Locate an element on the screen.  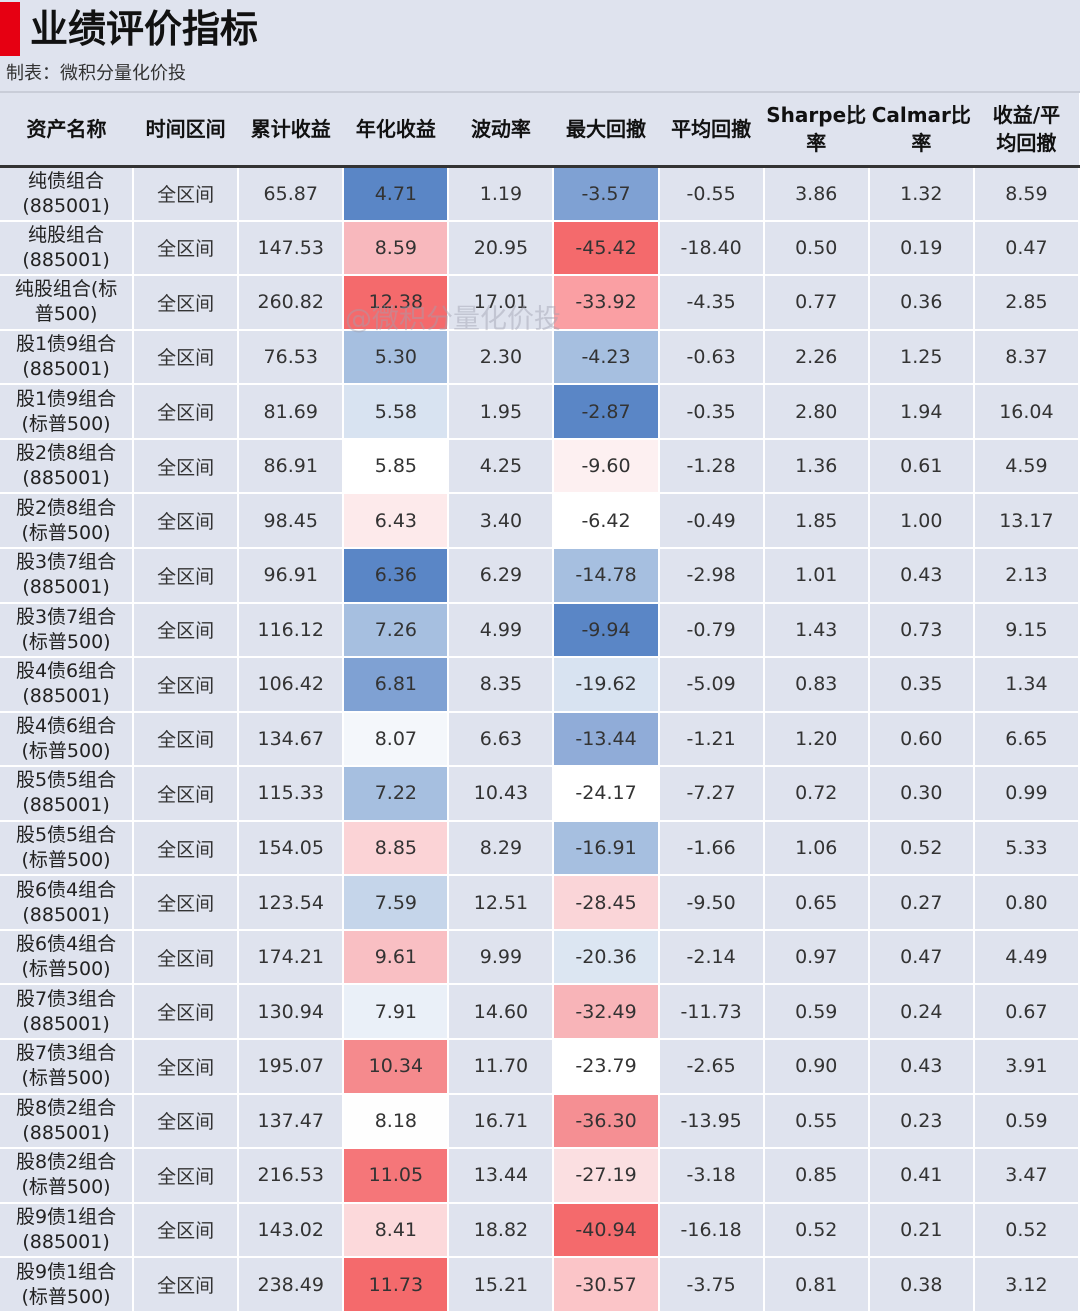
title-accent-bar is located at coordinates (10, 29).